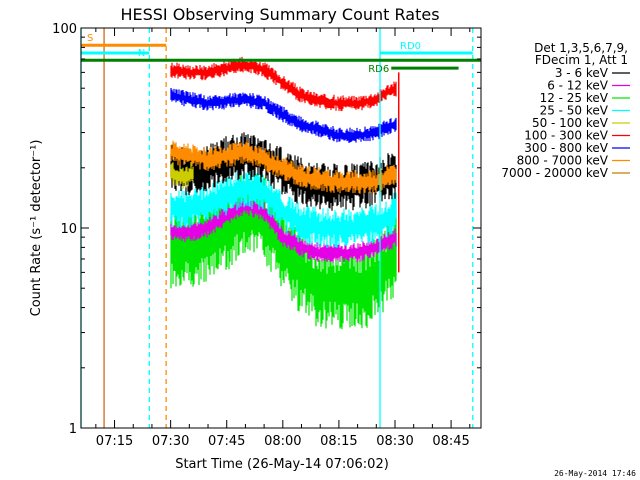 The height and width of the screenshot is (480, 640). What do you see at coordinates (283, 167) in the screenshot?
I see `series-800-7000-kevtrace` at bounding box center [283, 167].